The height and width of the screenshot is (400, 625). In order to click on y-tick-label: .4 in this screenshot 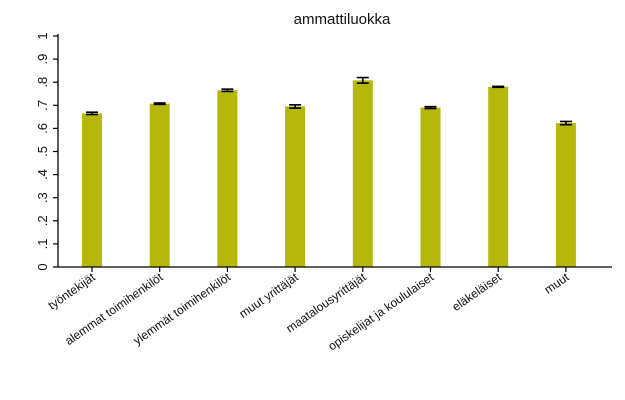, I will do `click(42, 174)`.